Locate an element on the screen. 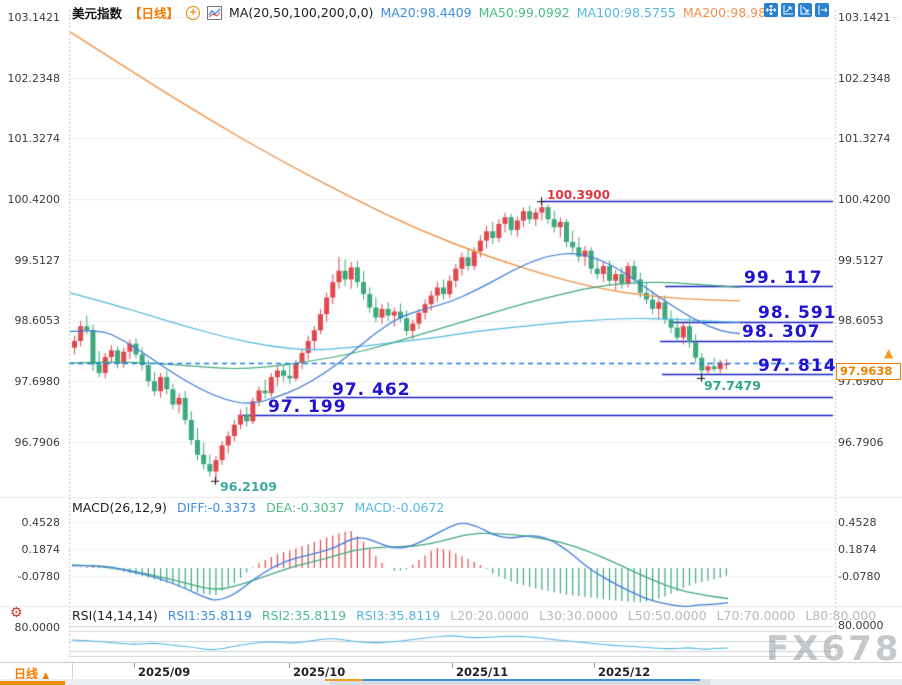 Image resolution: width=902 pixels, height=685 pixels. support-label-3: 97. 199 is located at coordinates (307, 407).